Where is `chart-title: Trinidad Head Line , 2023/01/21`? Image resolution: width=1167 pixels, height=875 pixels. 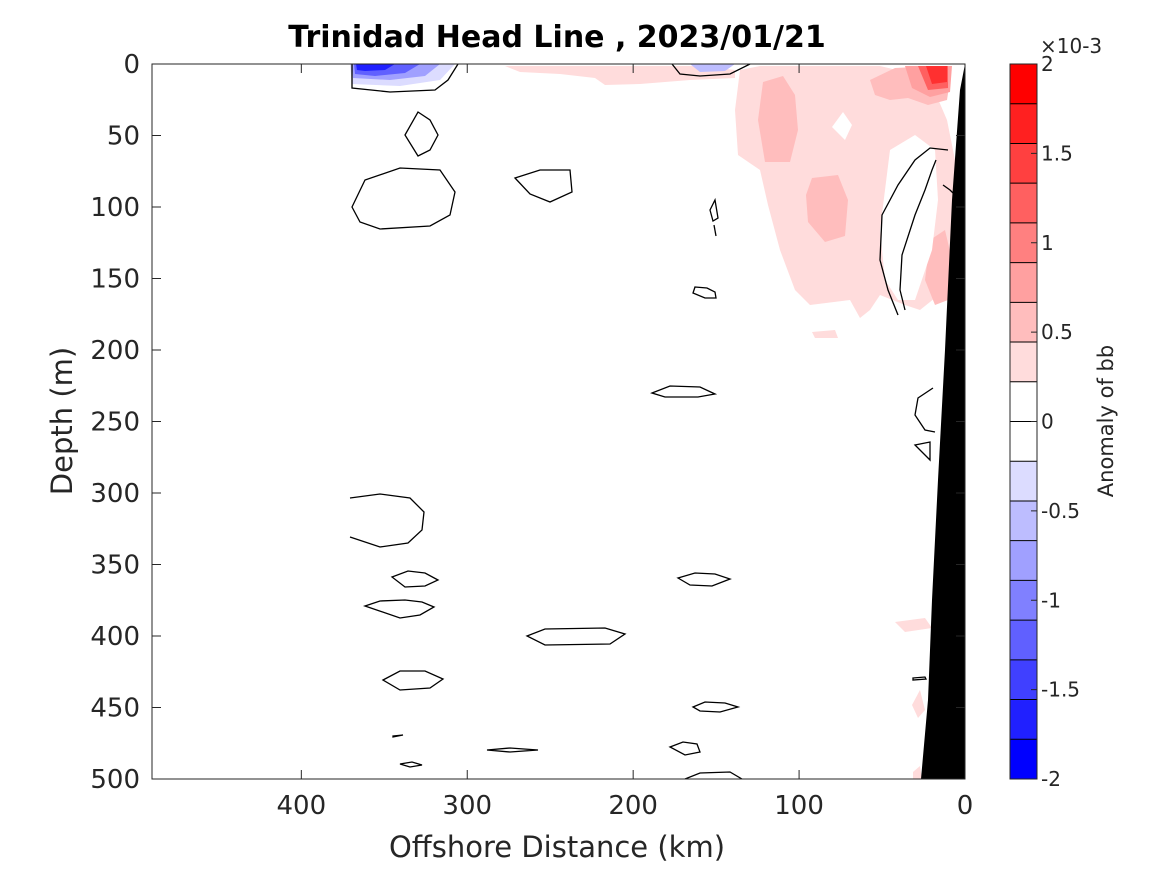 chart-title: Trinidad Head Line , 2023/01/21 is located at coordinates (556, 37).